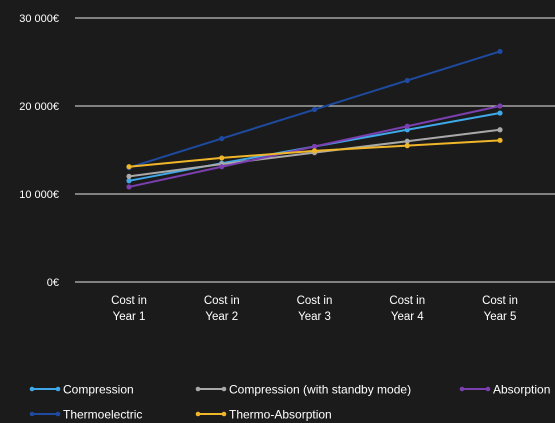 The width and height of the screenshot is (555, 423). Describe the element at coordinates (500, 309) in the screenshot. I see `x-tick-label: Cost in Year 5` at that location.